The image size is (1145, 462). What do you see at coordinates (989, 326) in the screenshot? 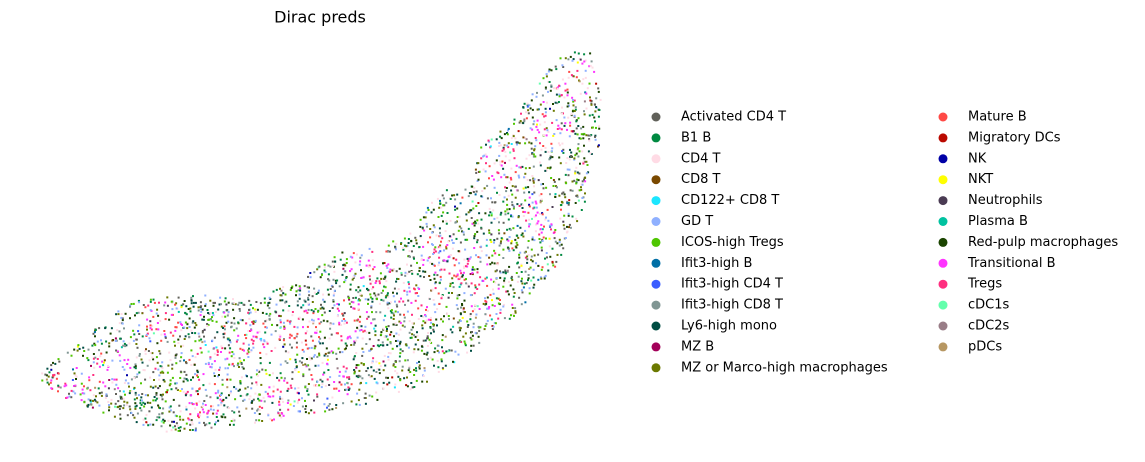
I see `legend-label: cDC2s` at bounding box center [989, 326].